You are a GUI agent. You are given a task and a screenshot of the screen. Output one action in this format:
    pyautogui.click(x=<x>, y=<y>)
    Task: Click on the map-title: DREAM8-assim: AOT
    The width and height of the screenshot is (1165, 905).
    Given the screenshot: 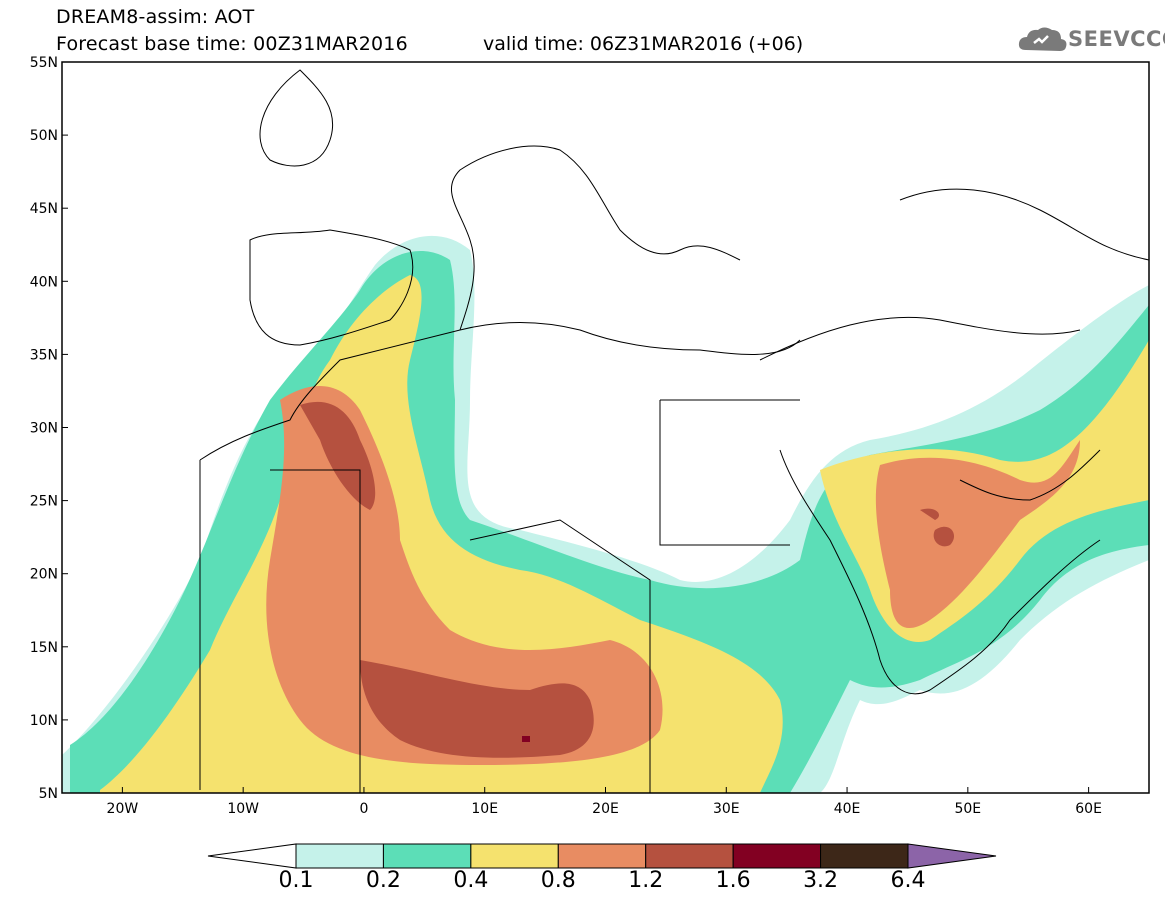 What is the action you would take?
    pyautogui.click(x=155, y=17)
    